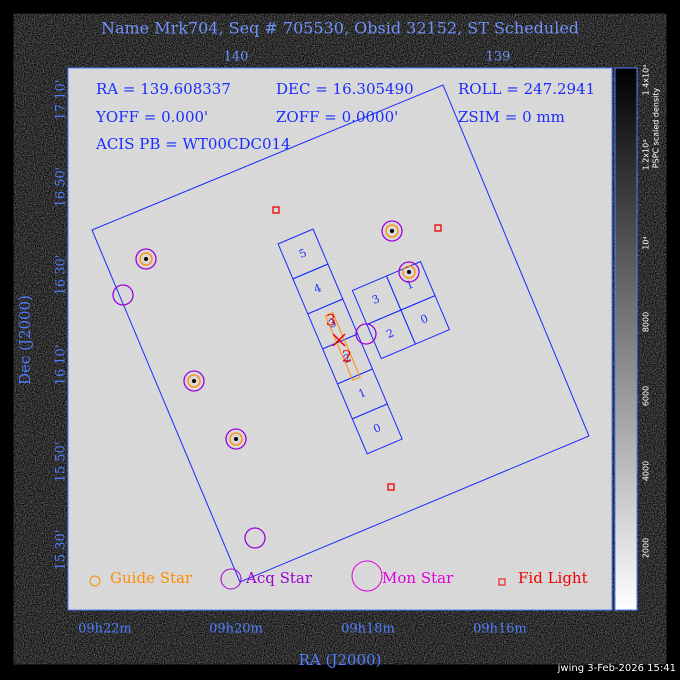 This screenshot has width=680, height=680. I want to click on colorbar-tick-label: 8000, so click(646, 322).